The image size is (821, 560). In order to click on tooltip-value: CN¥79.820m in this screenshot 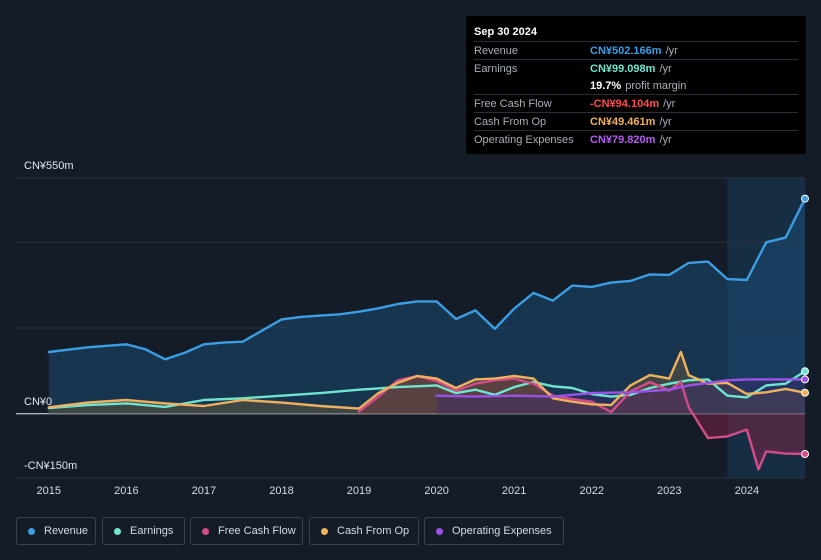, I will do `click(623, 139)`.